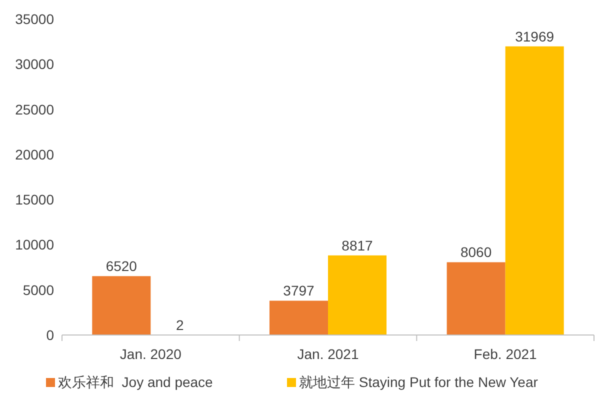  What do you see at coordinates (299, 290) in the screenshot?
I see `data-label: 3797` at bounding box center [299, 290].